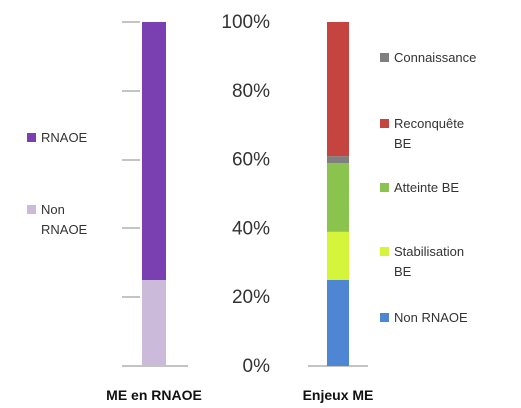 The height and width of the screenshot is (408, 521). I want to click on legend-swatch-atteinte-be, so click(384, 187).